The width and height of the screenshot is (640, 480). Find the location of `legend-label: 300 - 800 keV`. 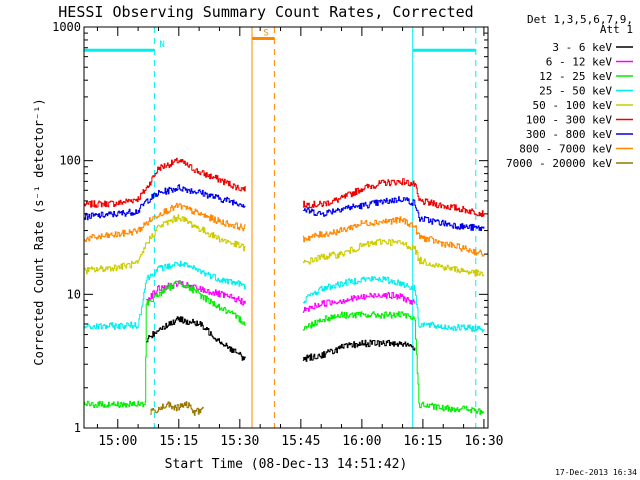

legend-label: 300 - 800 keV is located at coordinates (569, 134).